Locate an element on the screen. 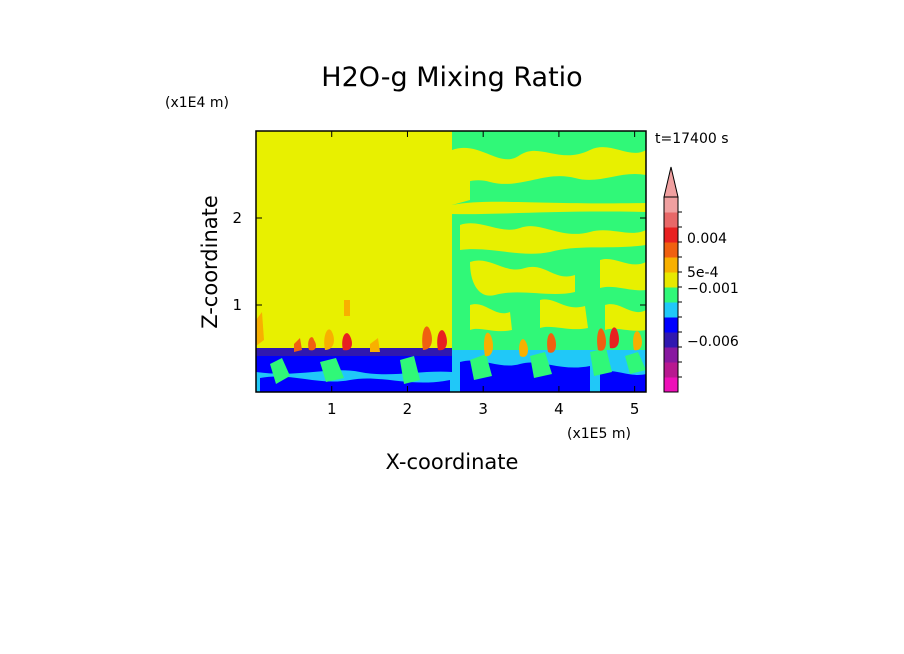 This screenshot has height=654, width=904. colorbar-extend-arrow is located at coordinates (671, 182).